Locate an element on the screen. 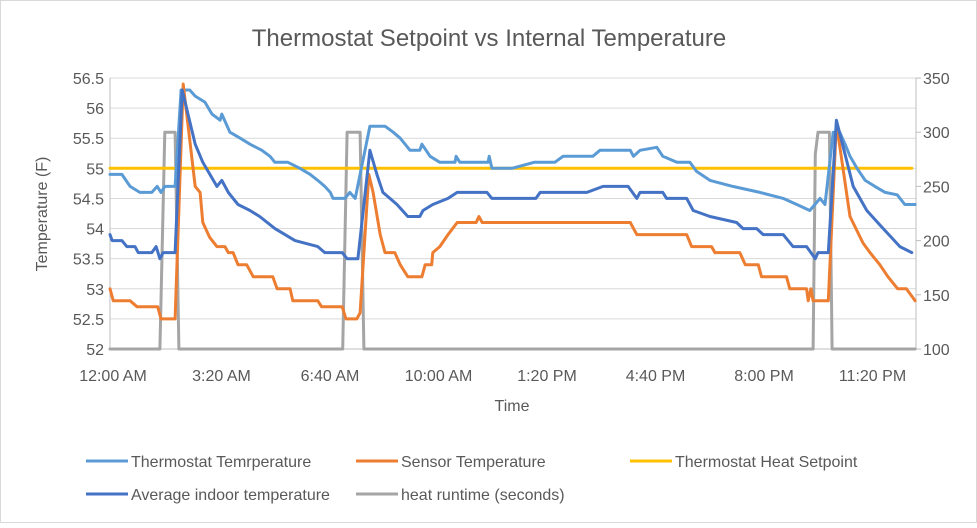 The image size is (977, 528). y-tick-label: 55.5 is located at coordinates (88, 139).